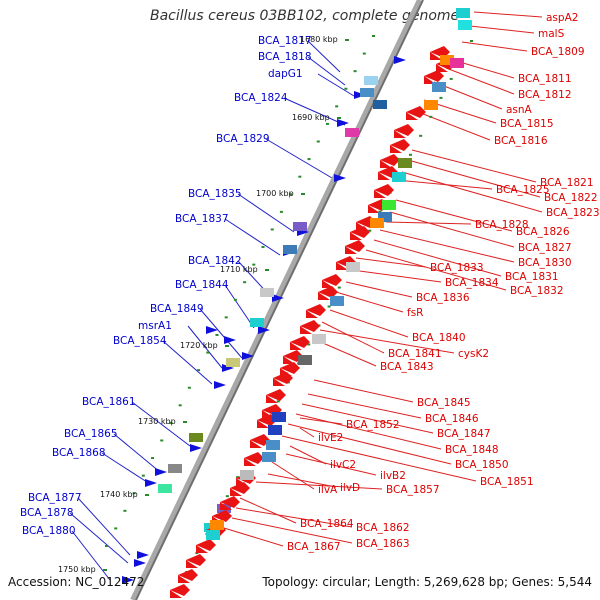 The image size is (600, 600). I want to click on gene-label-right: ilvC2, so click(343, 465).